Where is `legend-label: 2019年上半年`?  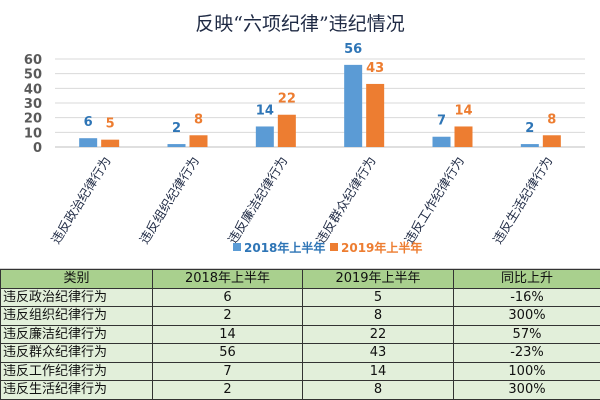 legend-label: 2019年上半年 is located at coordinates (381, 247).